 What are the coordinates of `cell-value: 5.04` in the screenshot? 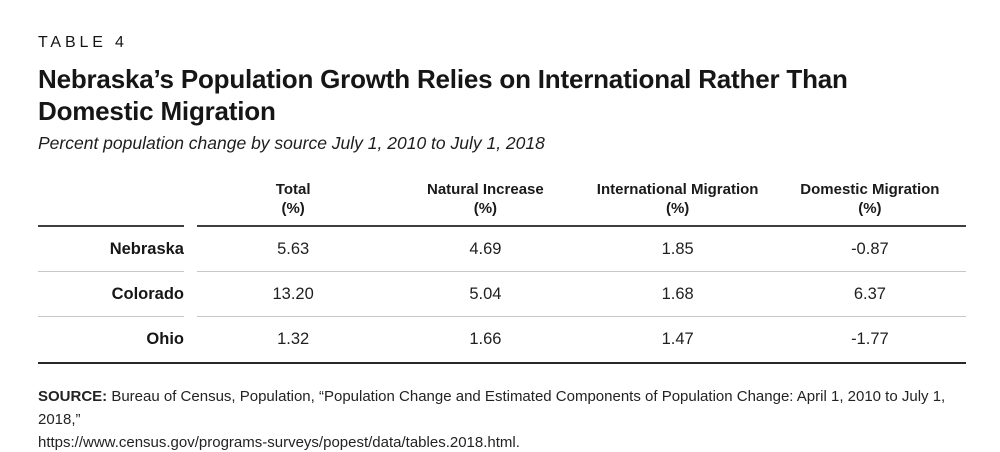 It's located at (485, 294).